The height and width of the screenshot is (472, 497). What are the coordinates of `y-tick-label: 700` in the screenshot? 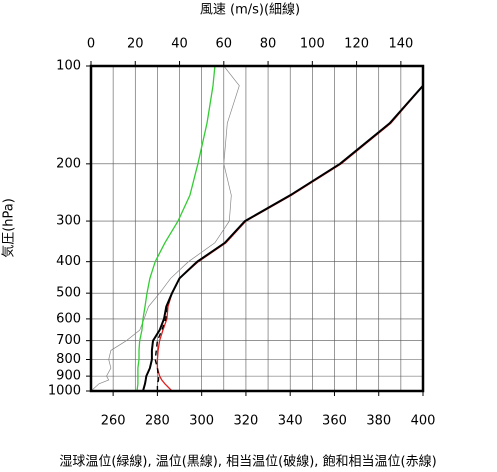 It's located at (68, 340).